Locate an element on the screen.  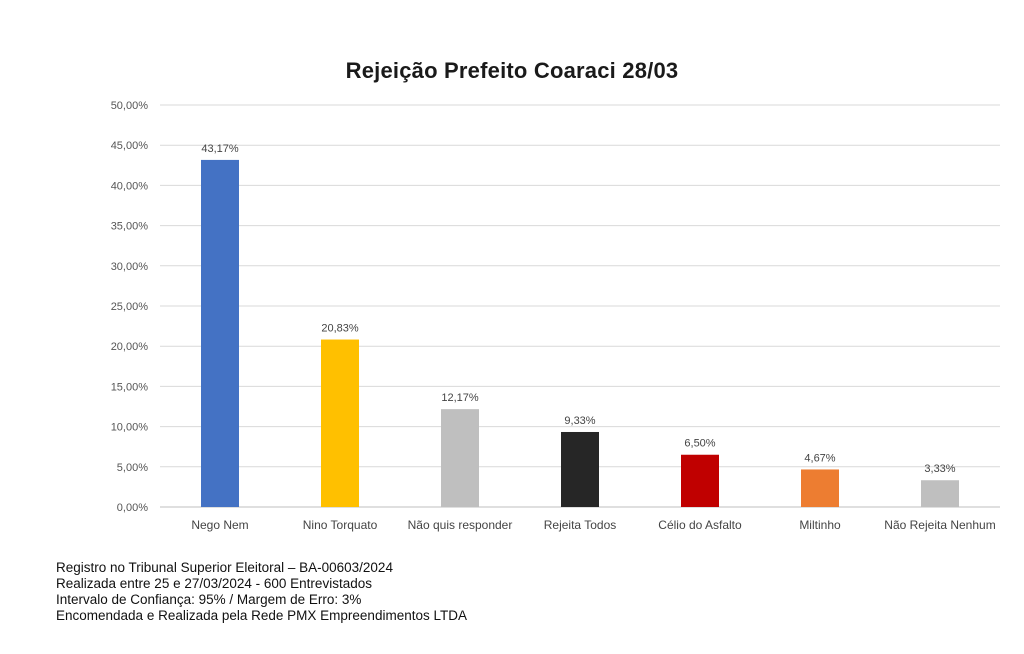
data-label: 20,83% is located at coordinates (340, 329).